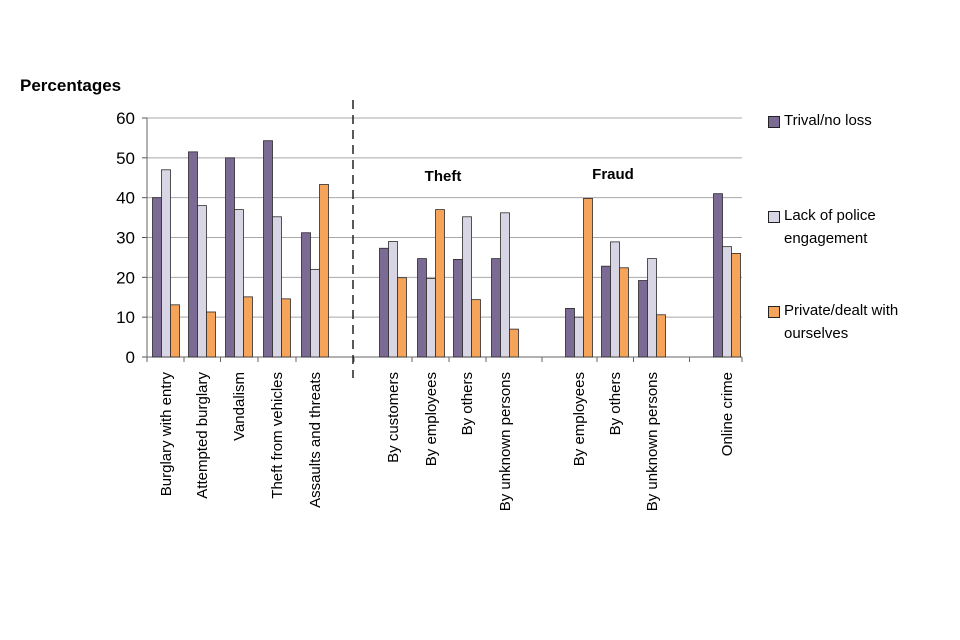 This screenshot has height=640, width=960. Describe the element at coordinates (315, 440) in the screenshot. I see `x-category-label: Assaults and threats` at that location.